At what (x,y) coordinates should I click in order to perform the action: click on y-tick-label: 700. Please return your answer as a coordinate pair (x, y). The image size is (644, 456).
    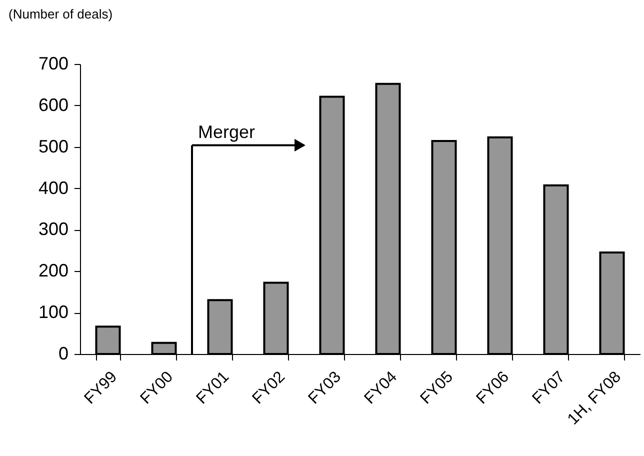
    Looking at the image, I should click on (53, 64).